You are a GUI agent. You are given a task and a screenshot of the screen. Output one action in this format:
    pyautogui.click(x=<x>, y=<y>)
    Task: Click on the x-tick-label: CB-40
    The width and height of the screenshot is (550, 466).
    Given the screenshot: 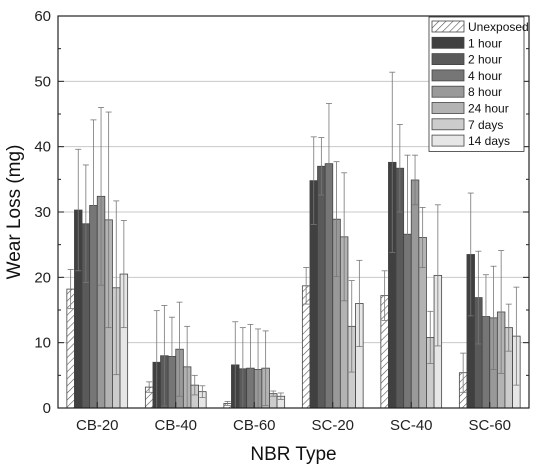 What is the action you would take?
    pyautogui.click(x=175, y=425)
    